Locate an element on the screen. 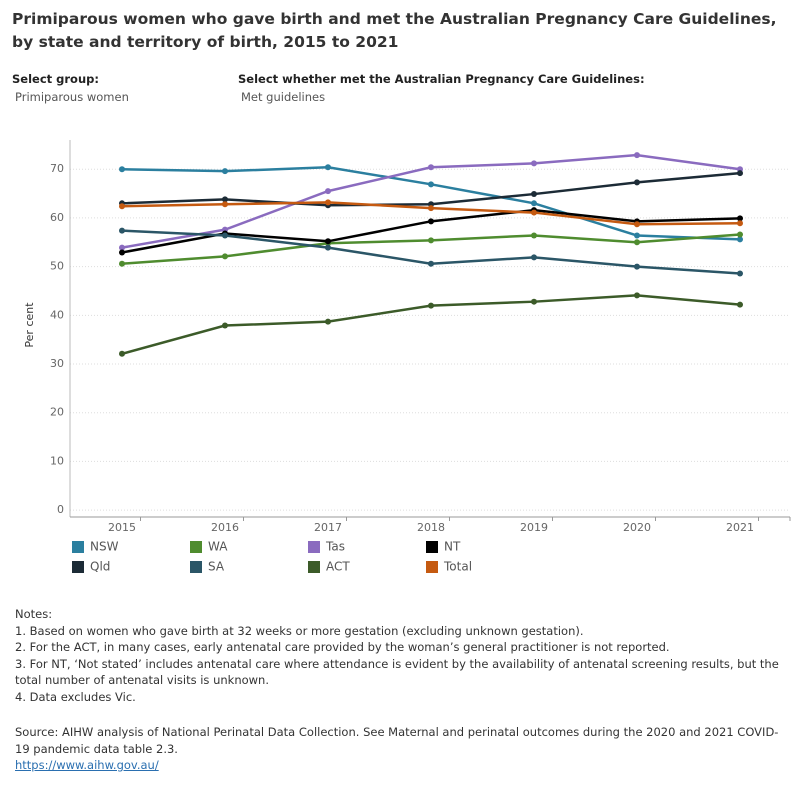  note: 4. Data excludes Vic. is located at coordinates (75, 696).